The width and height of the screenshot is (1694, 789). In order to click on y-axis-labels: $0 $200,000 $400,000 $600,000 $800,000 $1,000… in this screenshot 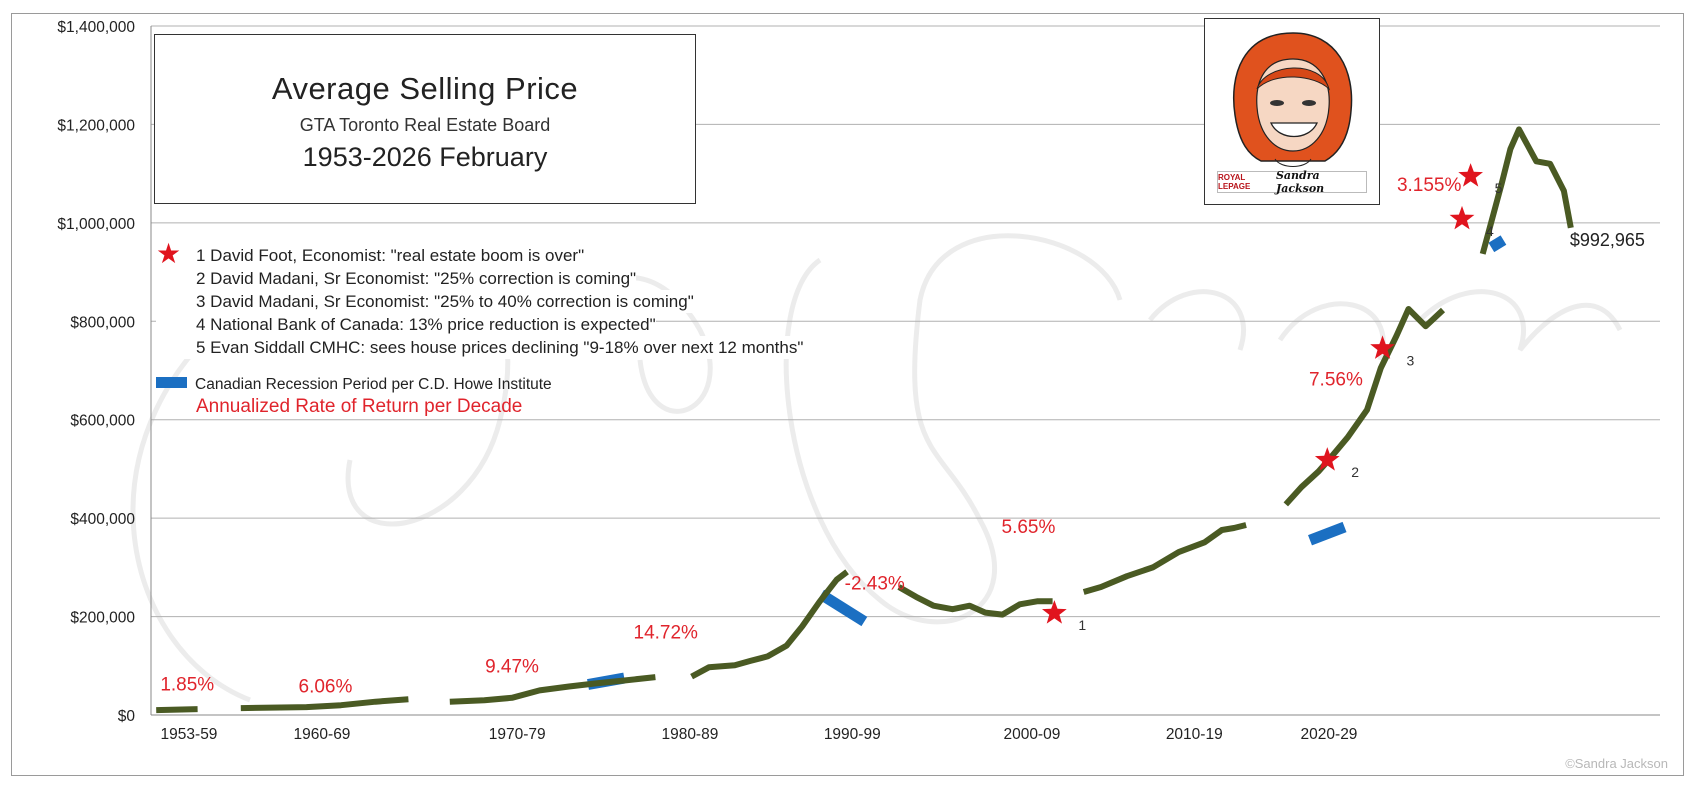, I will do `click(96, 372)`.